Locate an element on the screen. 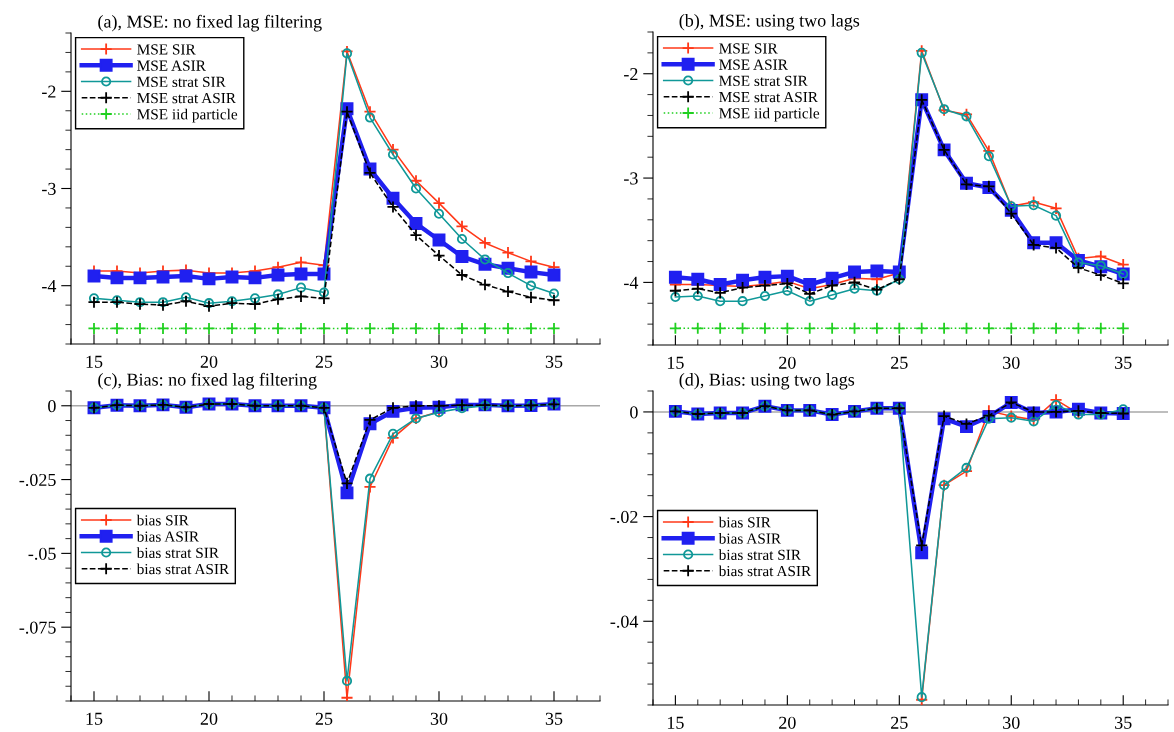 The width and height of the screenshot is (1174, 732). y-tick-label: -.05 is located at coordinates (42, 553).